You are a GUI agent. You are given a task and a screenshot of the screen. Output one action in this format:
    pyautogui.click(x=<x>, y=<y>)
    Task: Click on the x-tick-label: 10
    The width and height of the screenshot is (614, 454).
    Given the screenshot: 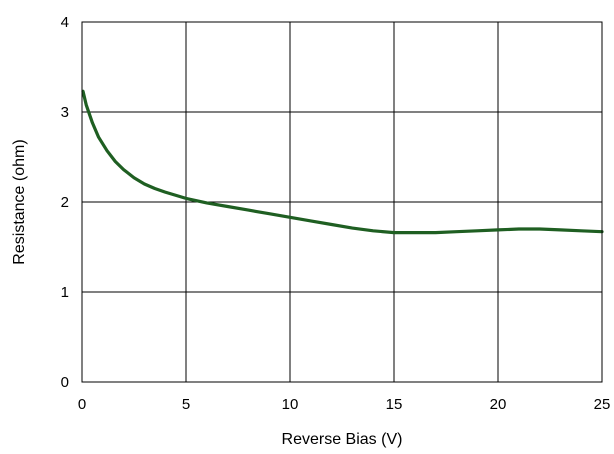 What is the action you would take?
    pyautogui.click(x=290, y=404)
    